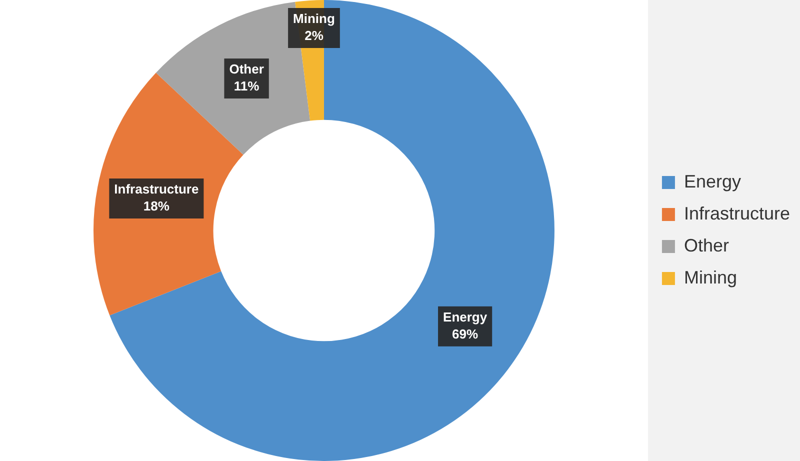  What do you see at coordinates (710, 277) in the screenshot?
I see `legend-label: Mining` at bounding box center [710, 277].